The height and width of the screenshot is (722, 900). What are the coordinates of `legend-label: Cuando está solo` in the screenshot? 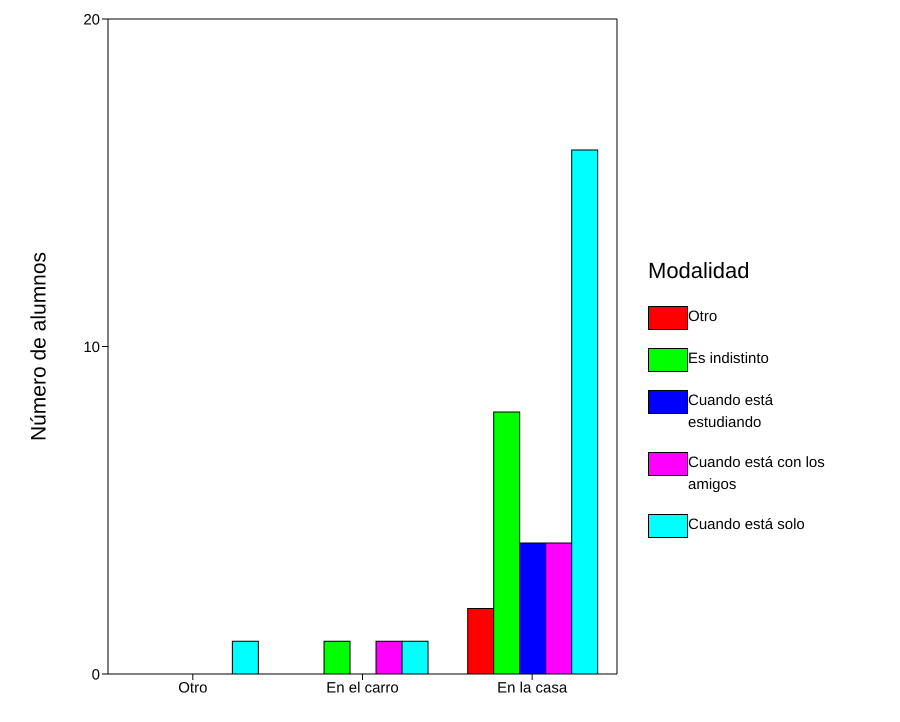 It's located at (747, 525).